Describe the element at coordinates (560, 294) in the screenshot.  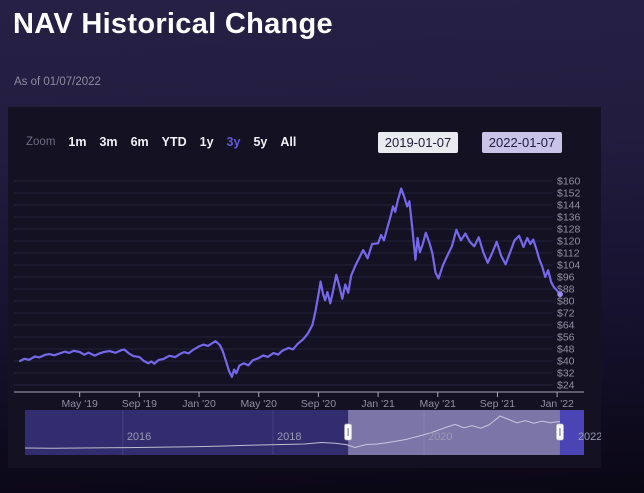
I see `last-point-marker` at that location.